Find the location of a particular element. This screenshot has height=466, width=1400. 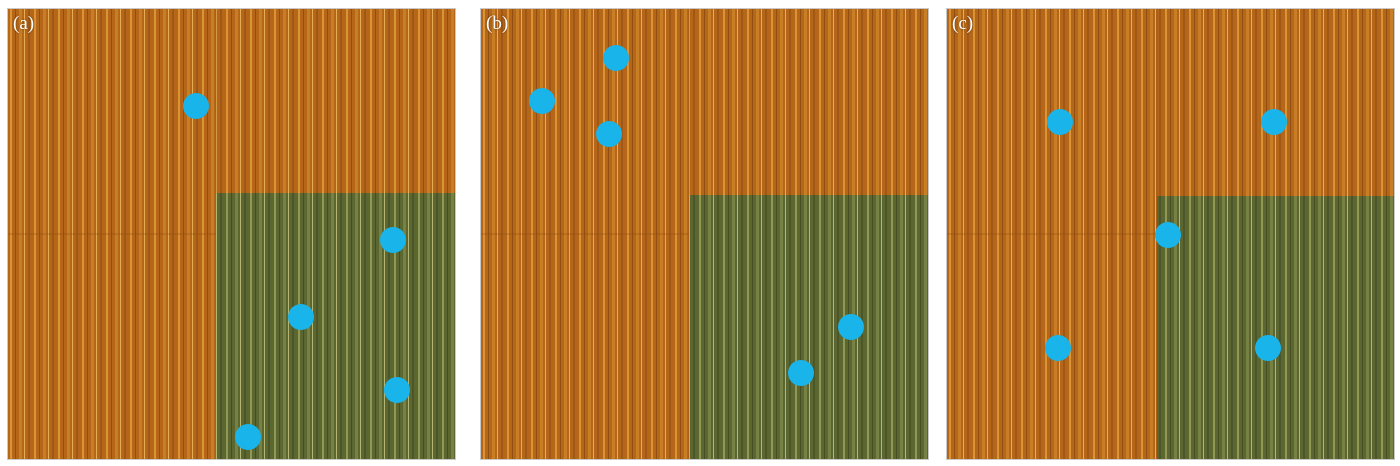

panel-label: (c) is located at coordinates (963, 23).